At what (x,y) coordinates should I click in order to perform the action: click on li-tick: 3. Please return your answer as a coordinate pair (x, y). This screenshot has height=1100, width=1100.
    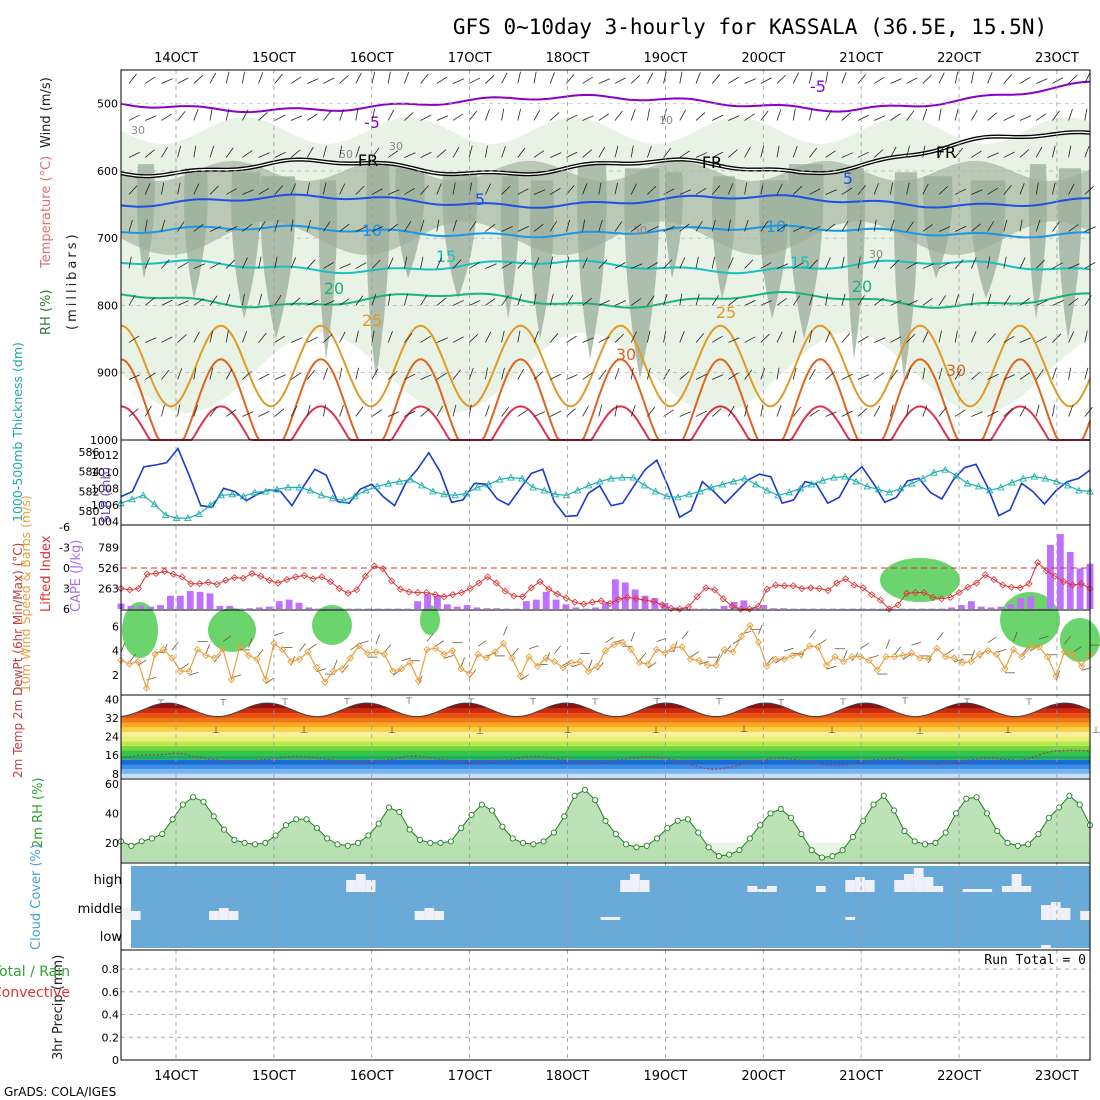
    Looking at the image, I should click on (66, 589).